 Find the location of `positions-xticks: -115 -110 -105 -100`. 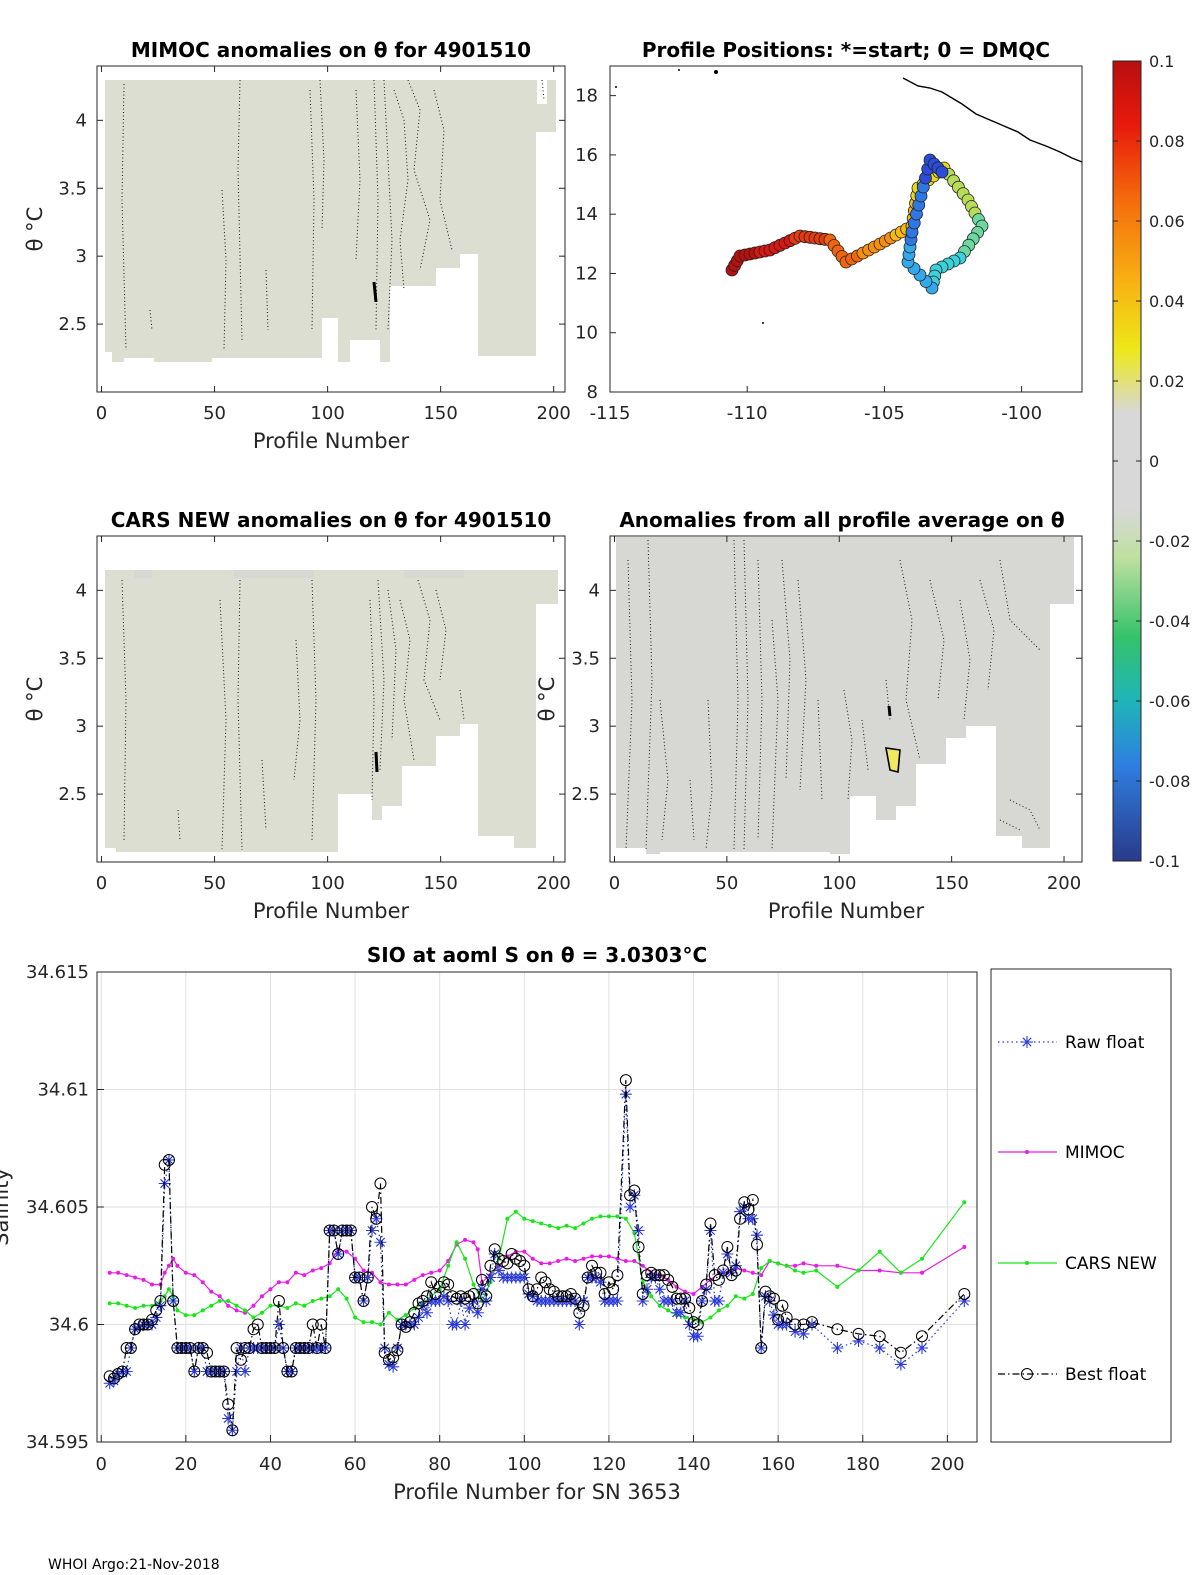

positions-xticks: -115 -110 -105 -100 is located at coordinates (816, 405).